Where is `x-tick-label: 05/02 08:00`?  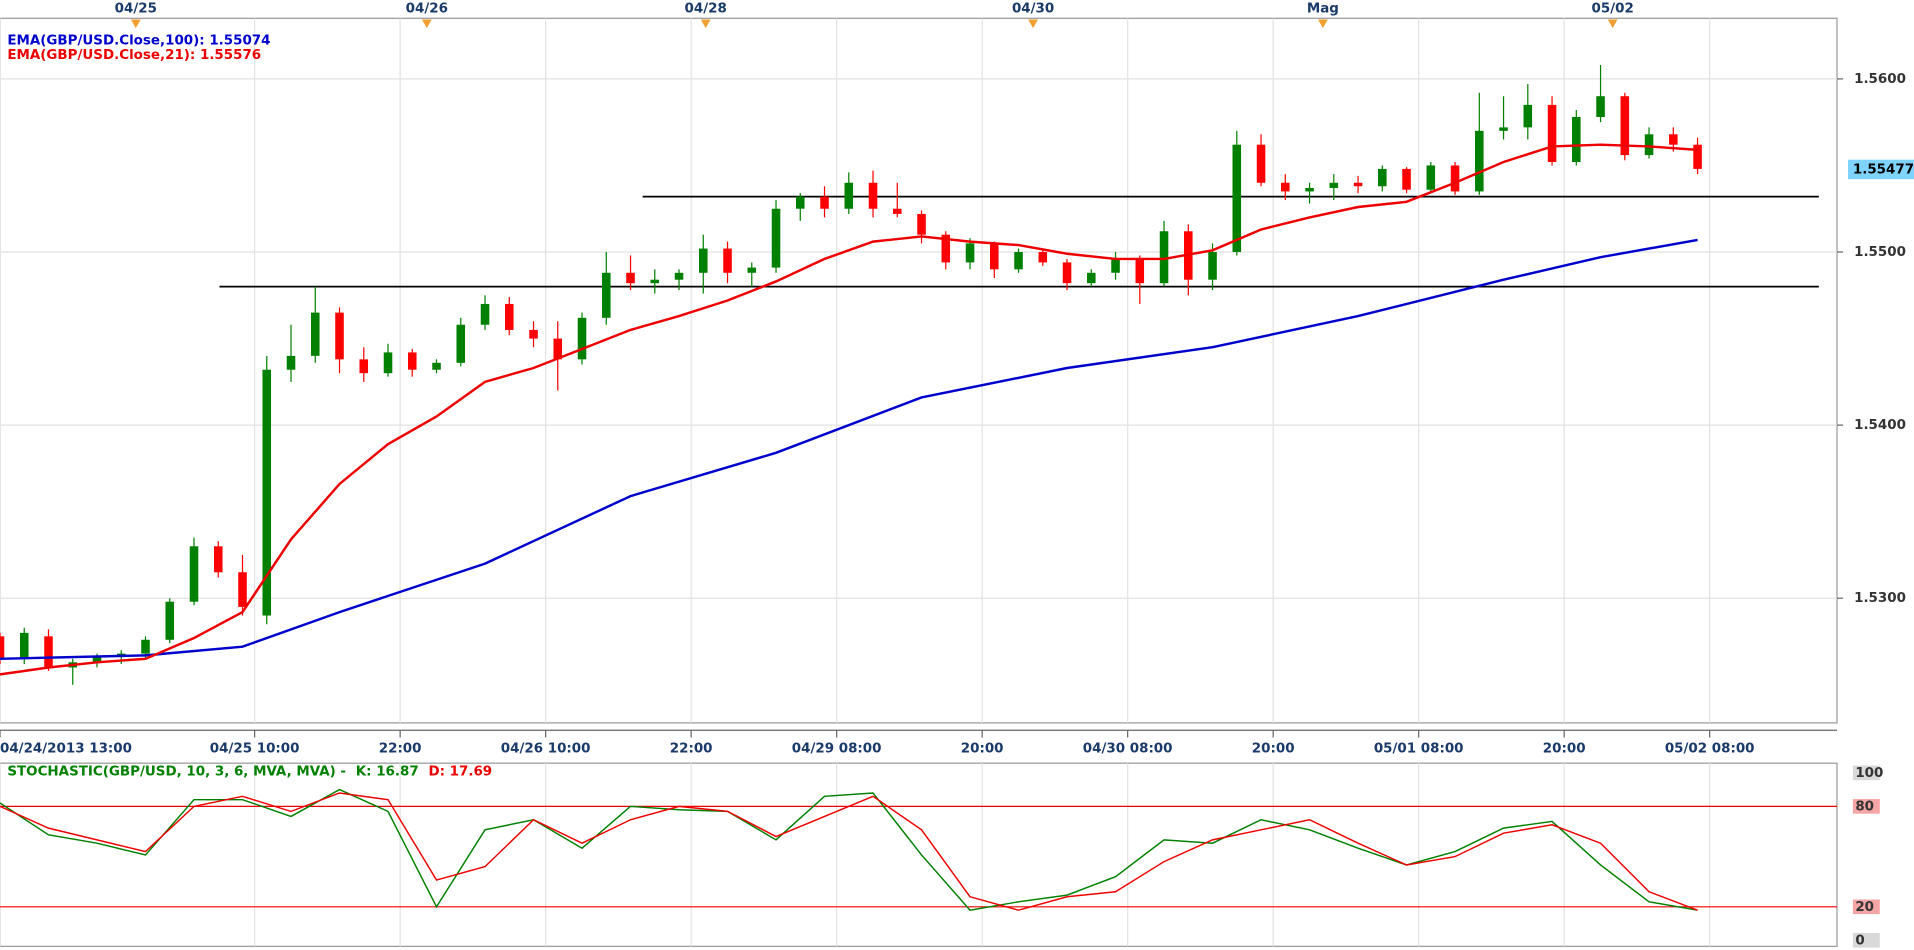
x-tick-label: 05/02 08:00 is located at coordinates (1710, 749).